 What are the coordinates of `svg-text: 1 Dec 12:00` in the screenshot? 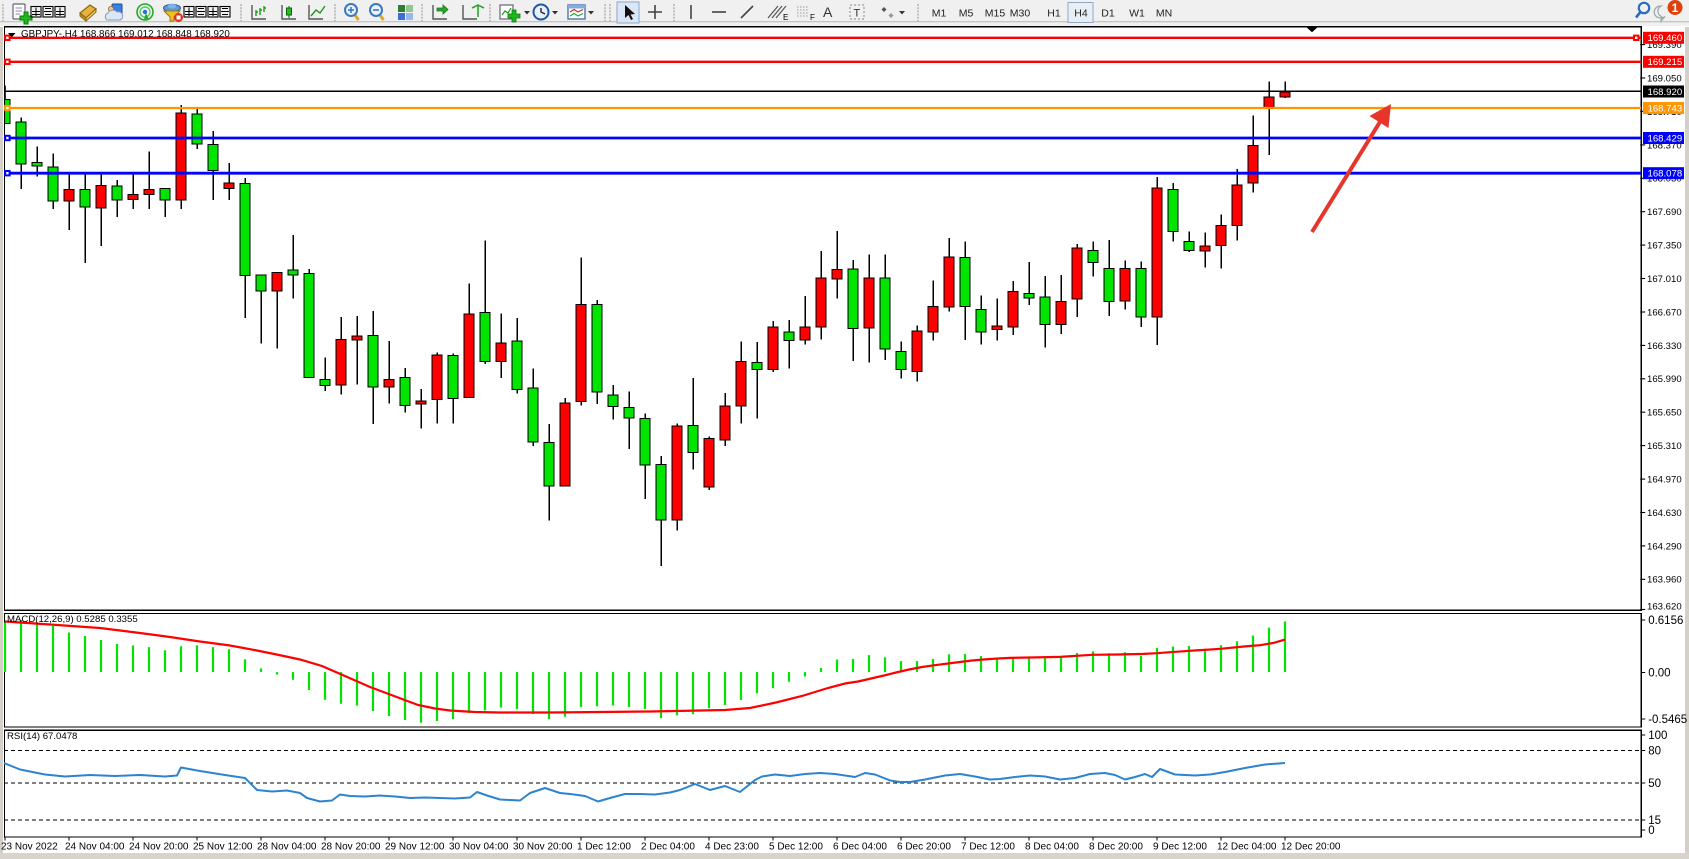 It's located at (604, 847).